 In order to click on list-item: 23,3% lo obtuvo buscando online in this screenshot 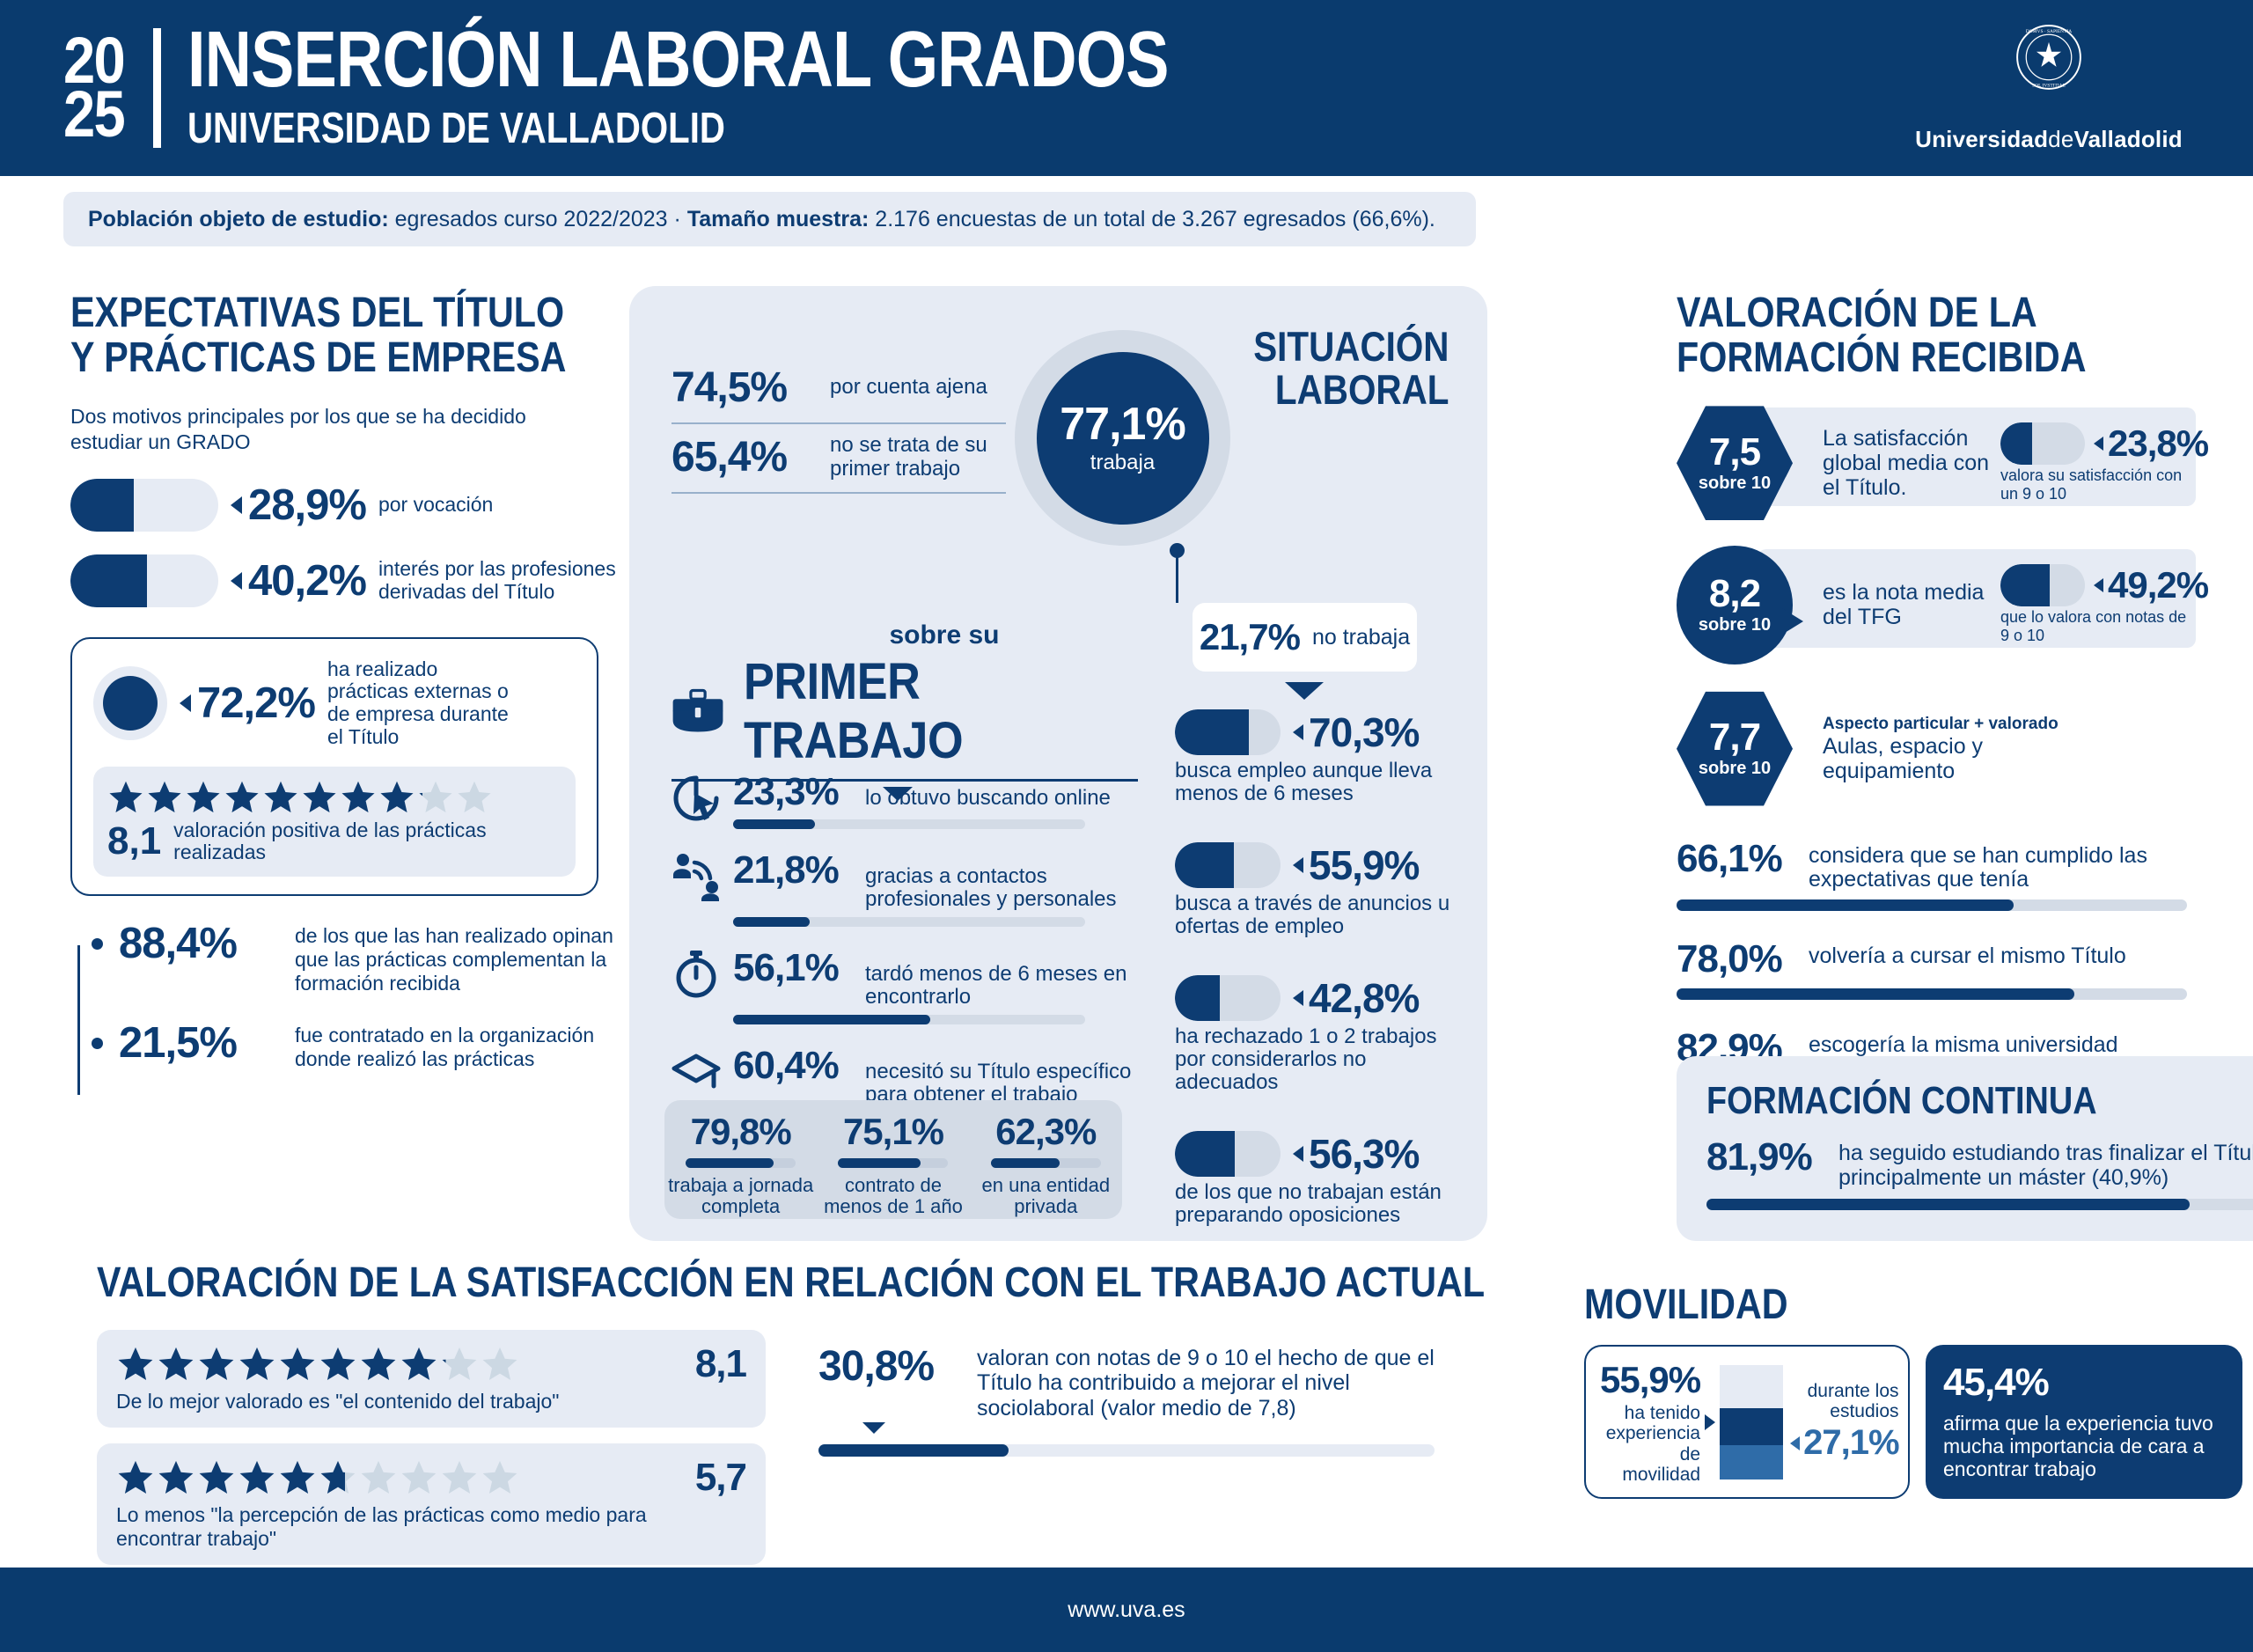, I will do `click(905, 799)`.